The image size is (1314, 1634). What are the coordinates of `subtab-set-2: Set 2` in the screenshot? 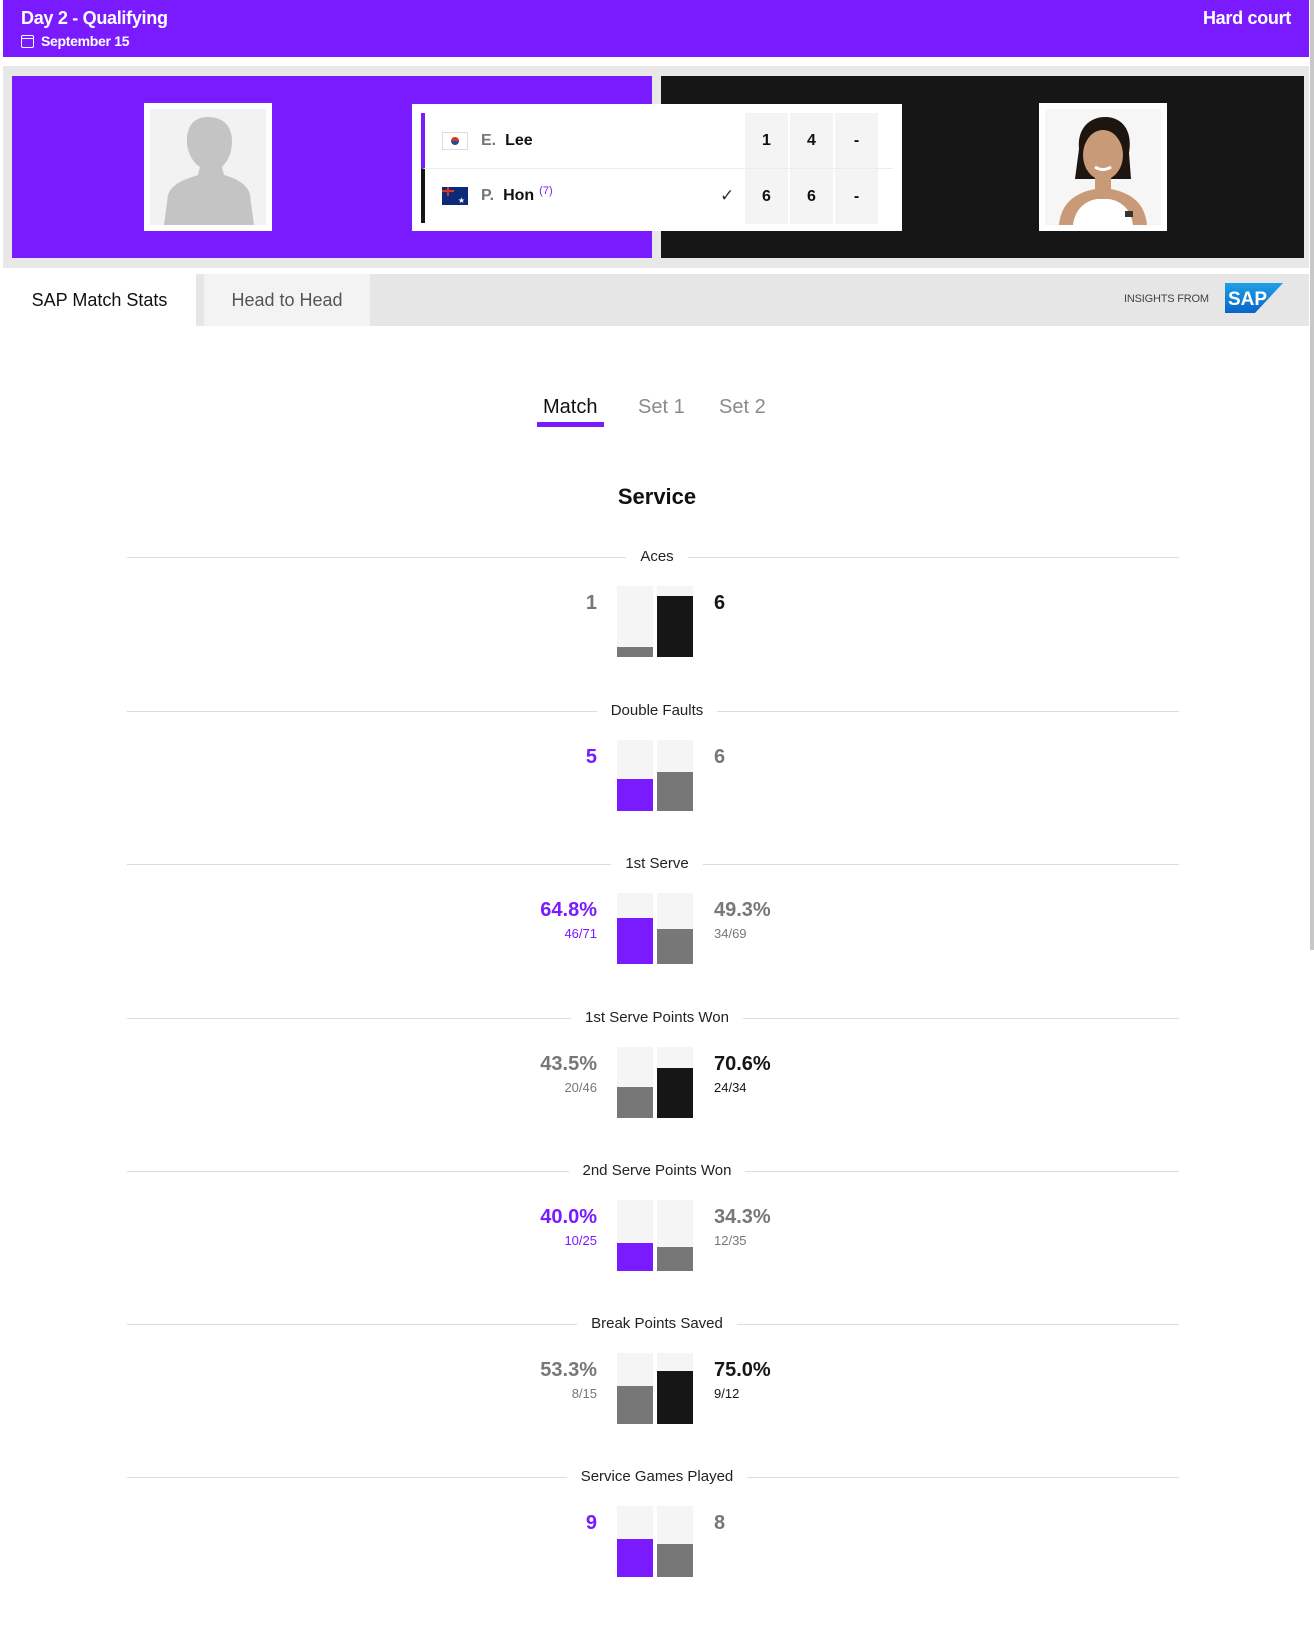 It's located at (742, 407).